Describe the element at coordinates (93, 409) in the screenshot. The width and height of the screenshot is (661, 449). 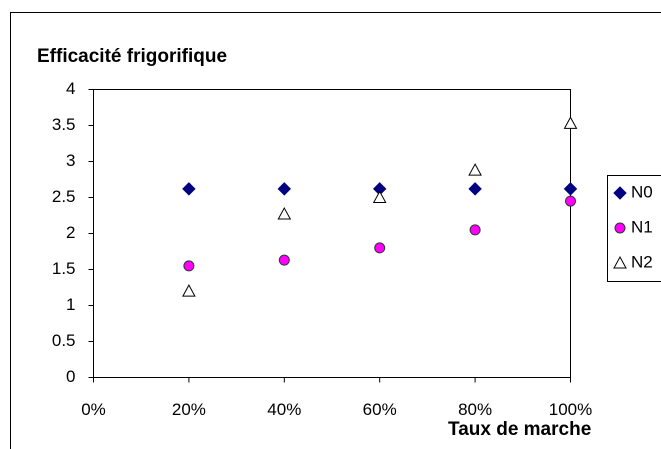
I see `x-tick-label: 0%` at that location.